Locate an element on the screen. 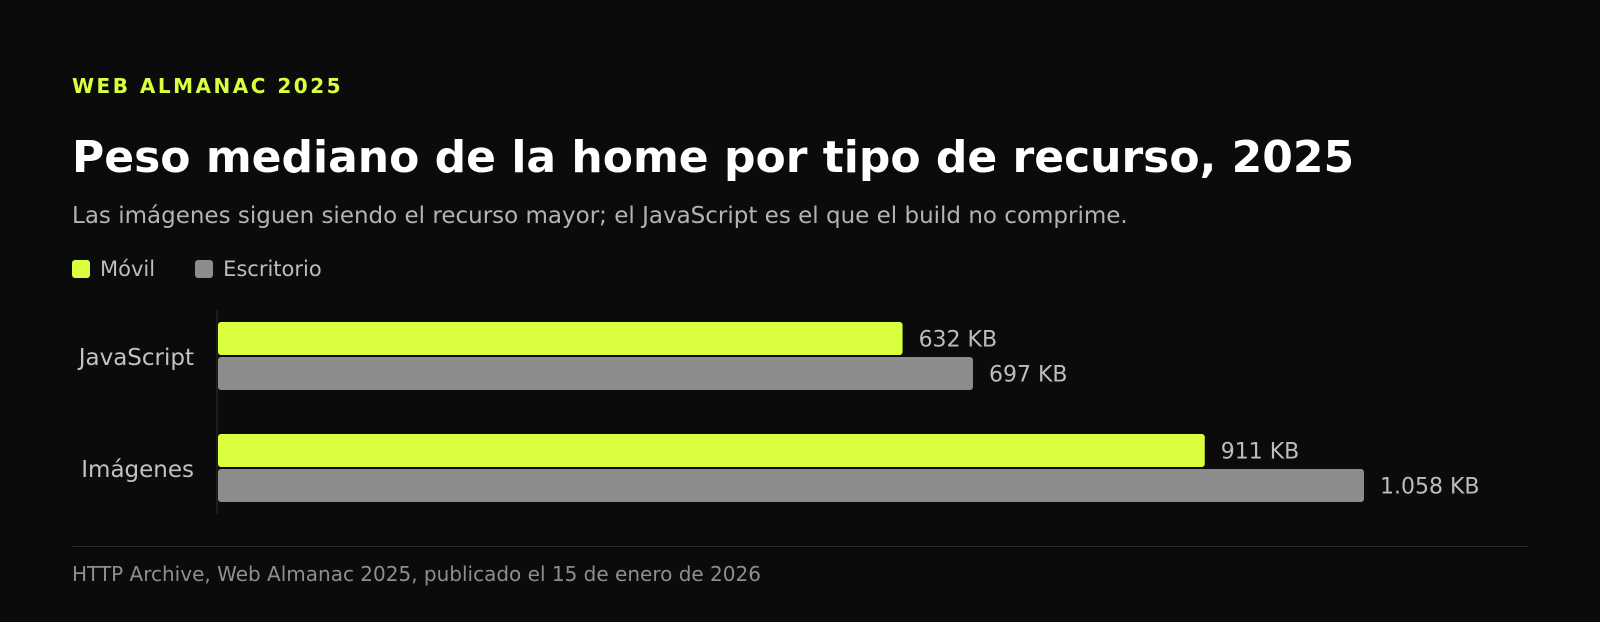 This screenshot has width=1600, height=622. legend: Móvil Escritorio is located at coordinates (217, 269).